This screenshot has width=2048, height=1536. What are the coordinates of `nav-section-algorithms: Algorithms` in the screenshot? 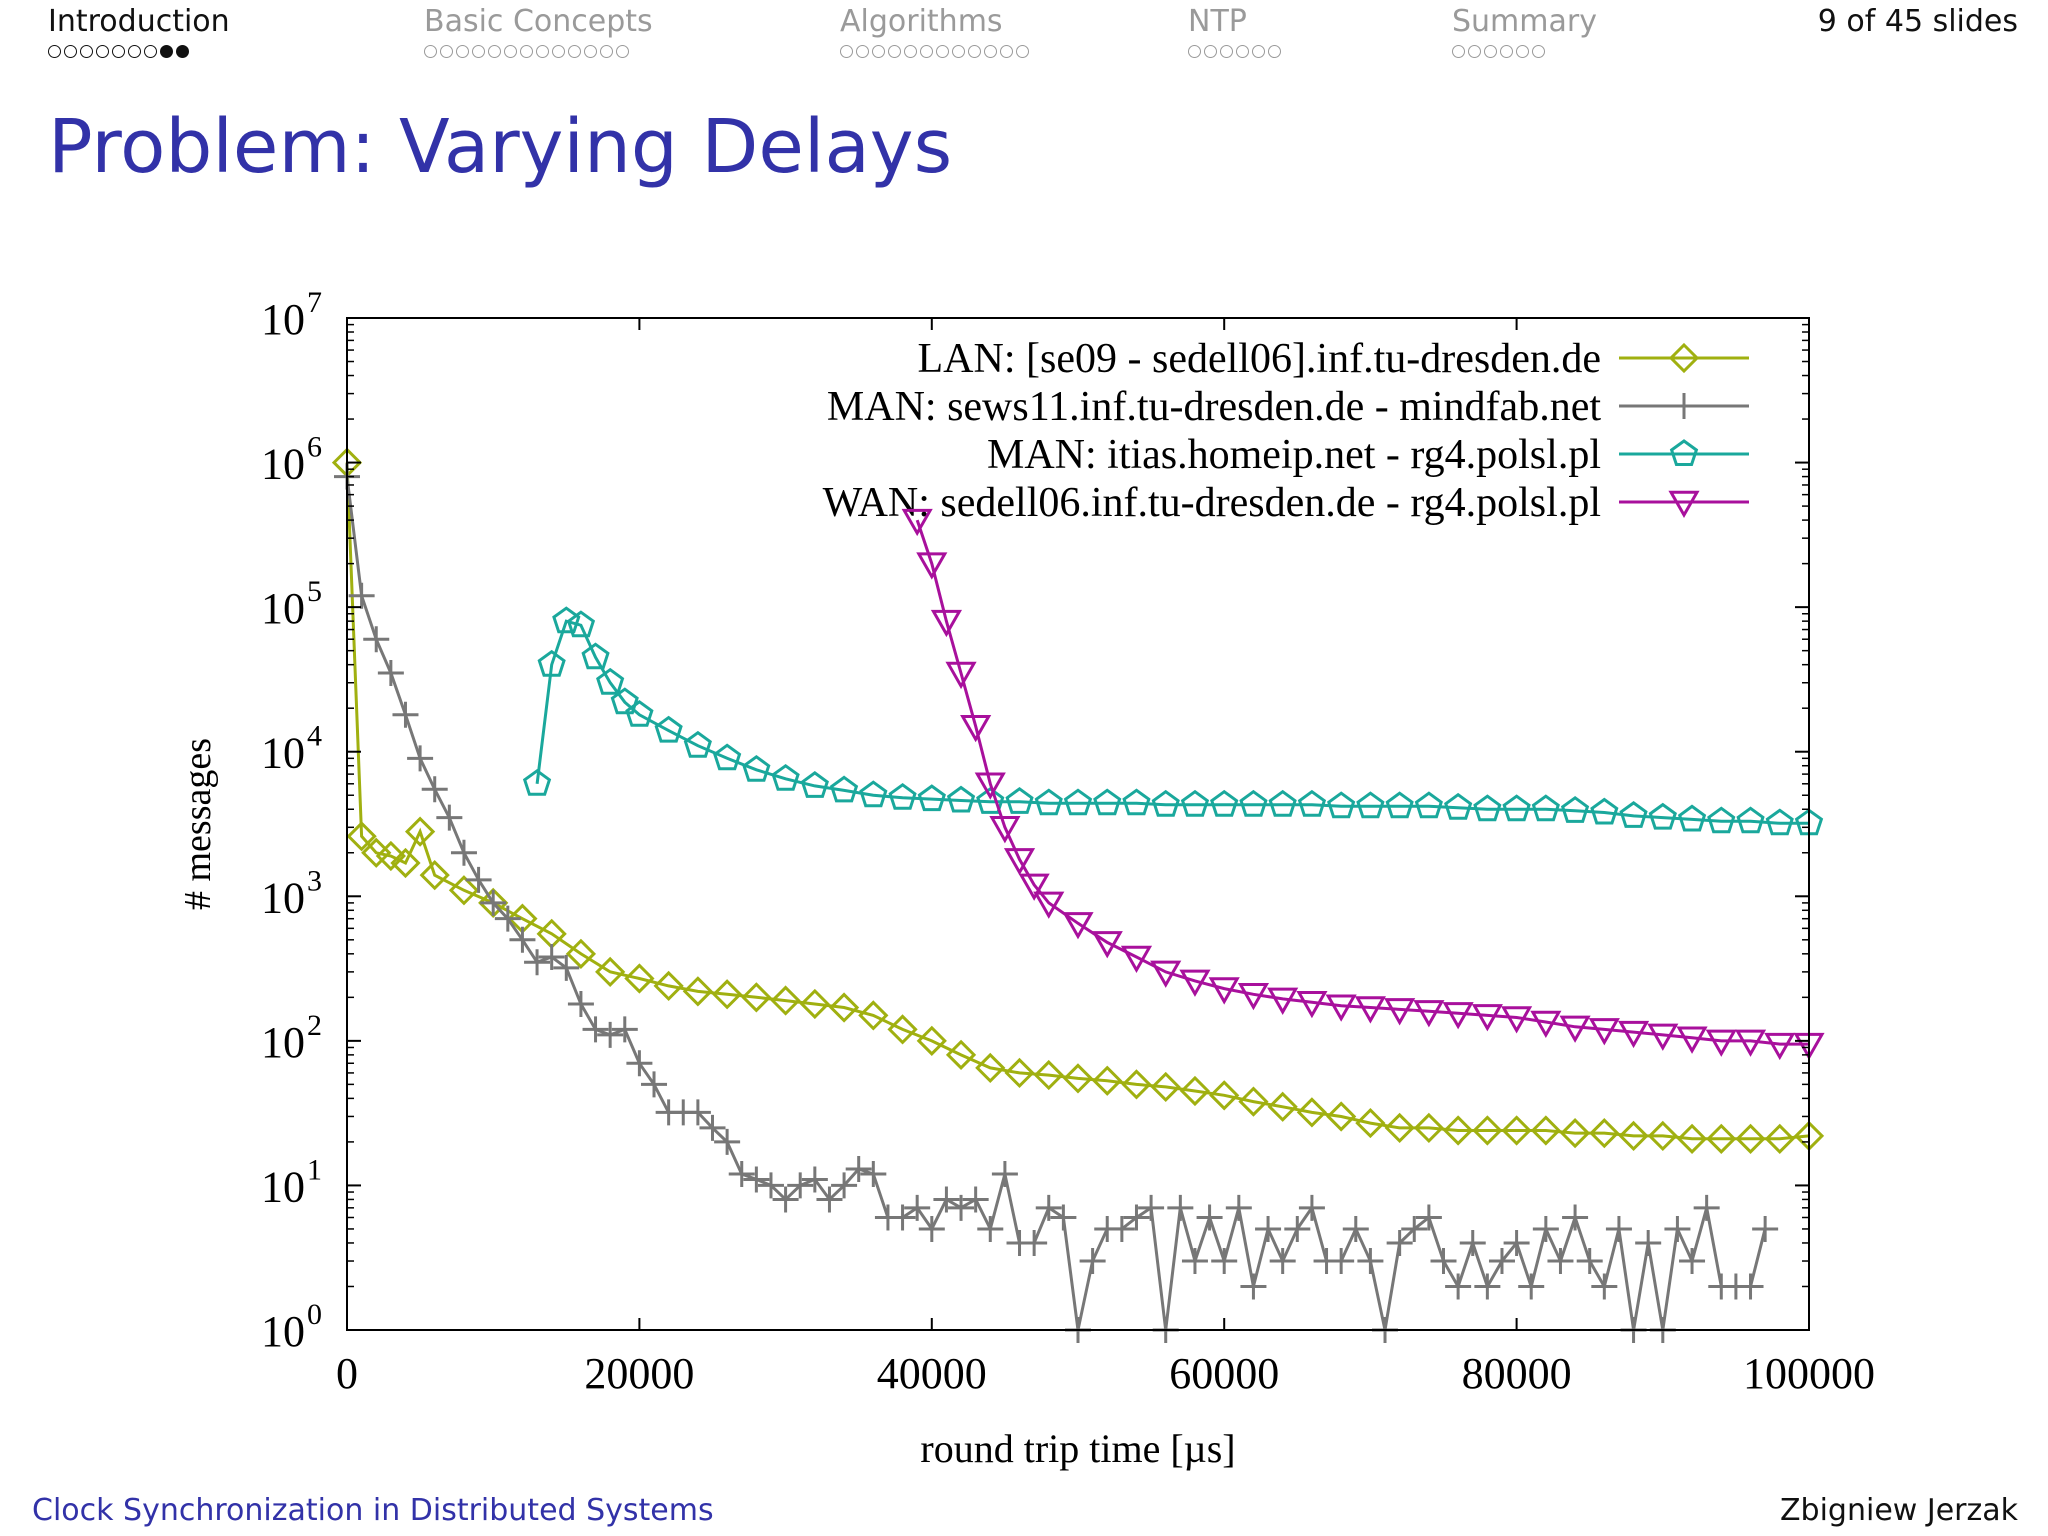 It's located at (934, 31).